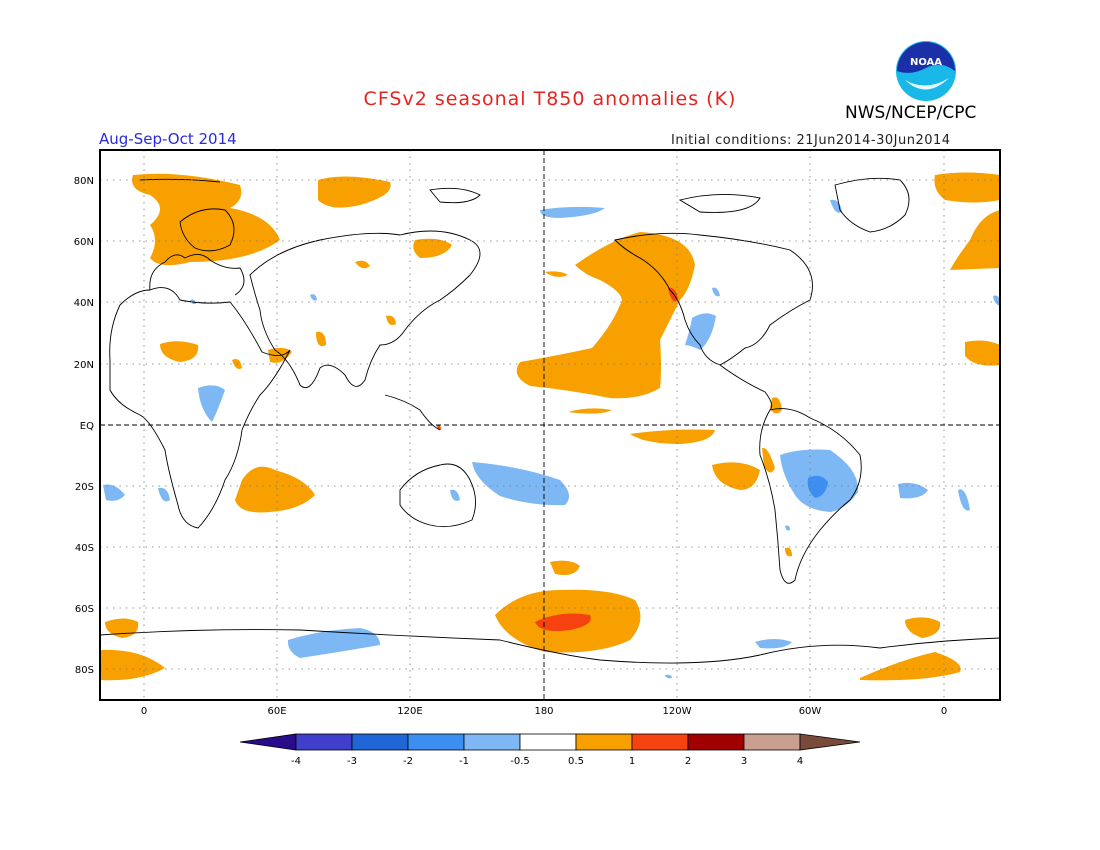 This screenshot has width=1100, height=850. I want to click on initial-conditions-label: Initial conditions: 21Jun2014-30Jun2014, so click(811, 140).